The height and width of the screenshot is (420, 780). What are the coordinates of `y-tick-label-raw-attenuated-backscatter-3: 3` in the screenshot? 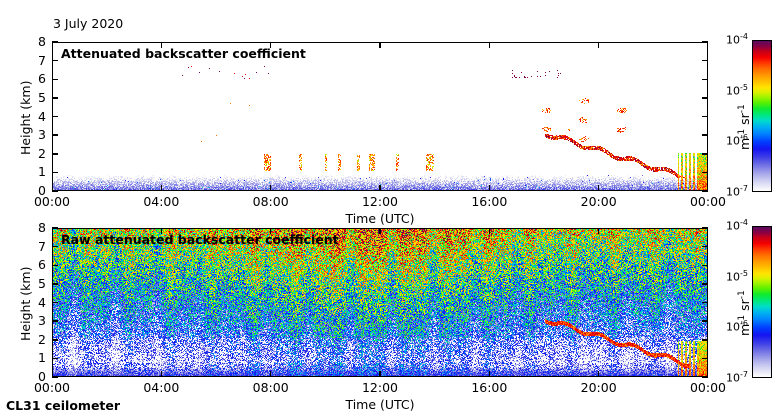 It's located at (42, 321).